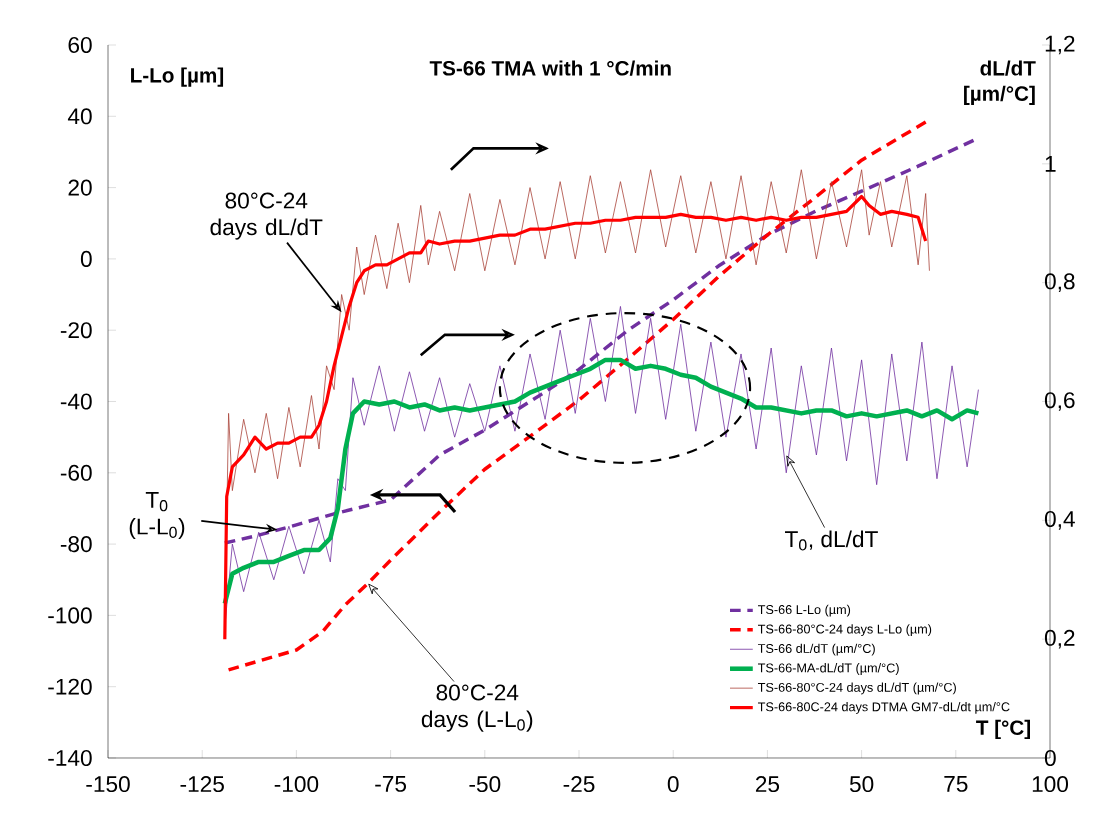 The width and height of the screenshot is (1110, 815). What do you see at coordinates (956, 784) in the screenshot?
I see `x-tick-label: 75` at bounding box center [956, 784].